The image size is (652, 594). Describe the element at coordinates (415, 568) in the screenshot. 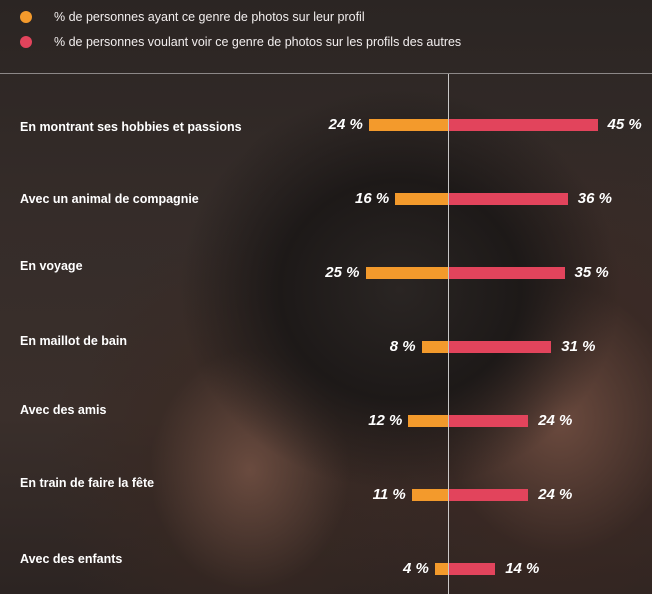

I see `value-label-own-profile-avec-des-enfants: 4 %` at that location.